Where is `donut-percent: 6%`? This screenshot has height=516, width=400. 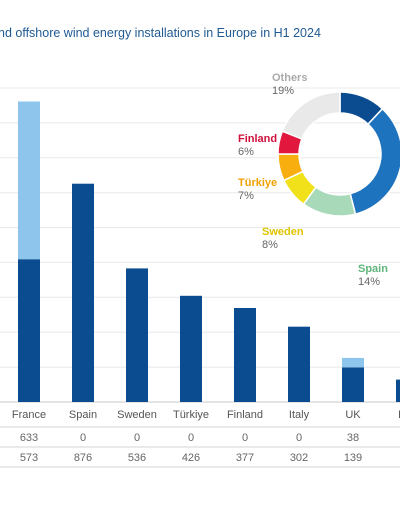
donut-percent: 6% is located at coordinates (246, 152).